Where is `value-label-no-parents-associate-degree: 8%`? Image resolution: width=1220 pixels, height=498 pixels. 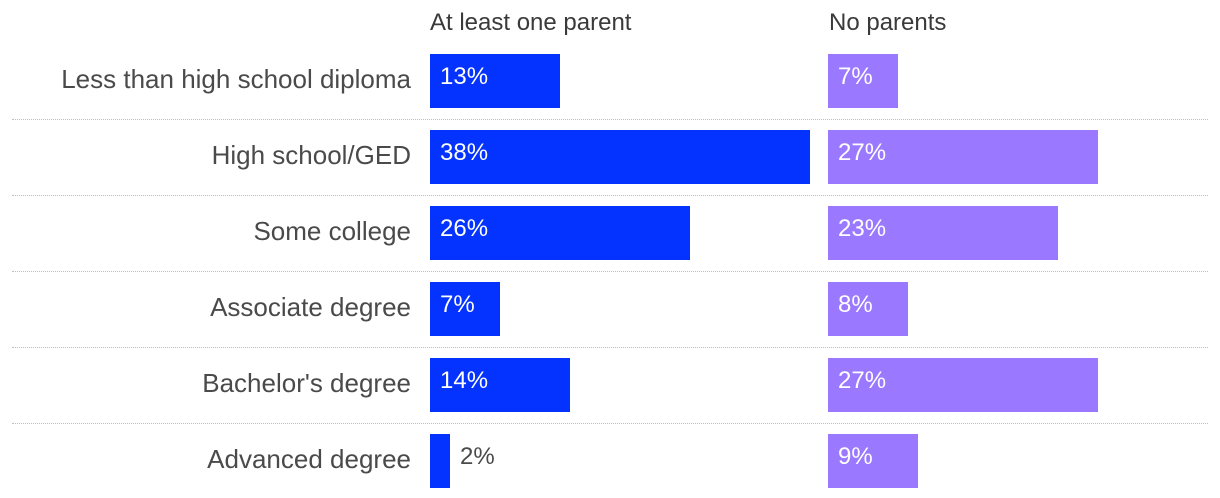 value-label-no-parents-associate-degree: 8% is located at coordinates (855, 304).